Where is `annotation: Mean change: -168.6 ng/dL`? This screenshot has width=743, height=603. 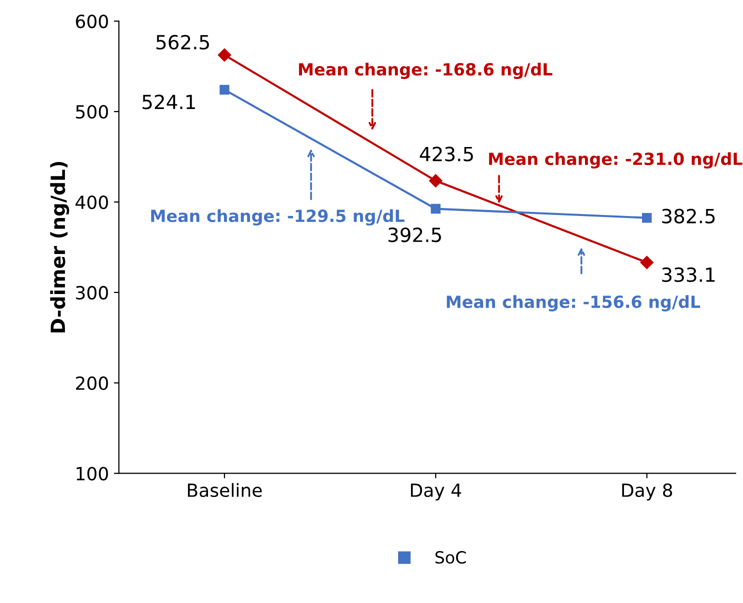 annotation: Mean change: -168.6 ng/dL is located at coordinates (425, 70).